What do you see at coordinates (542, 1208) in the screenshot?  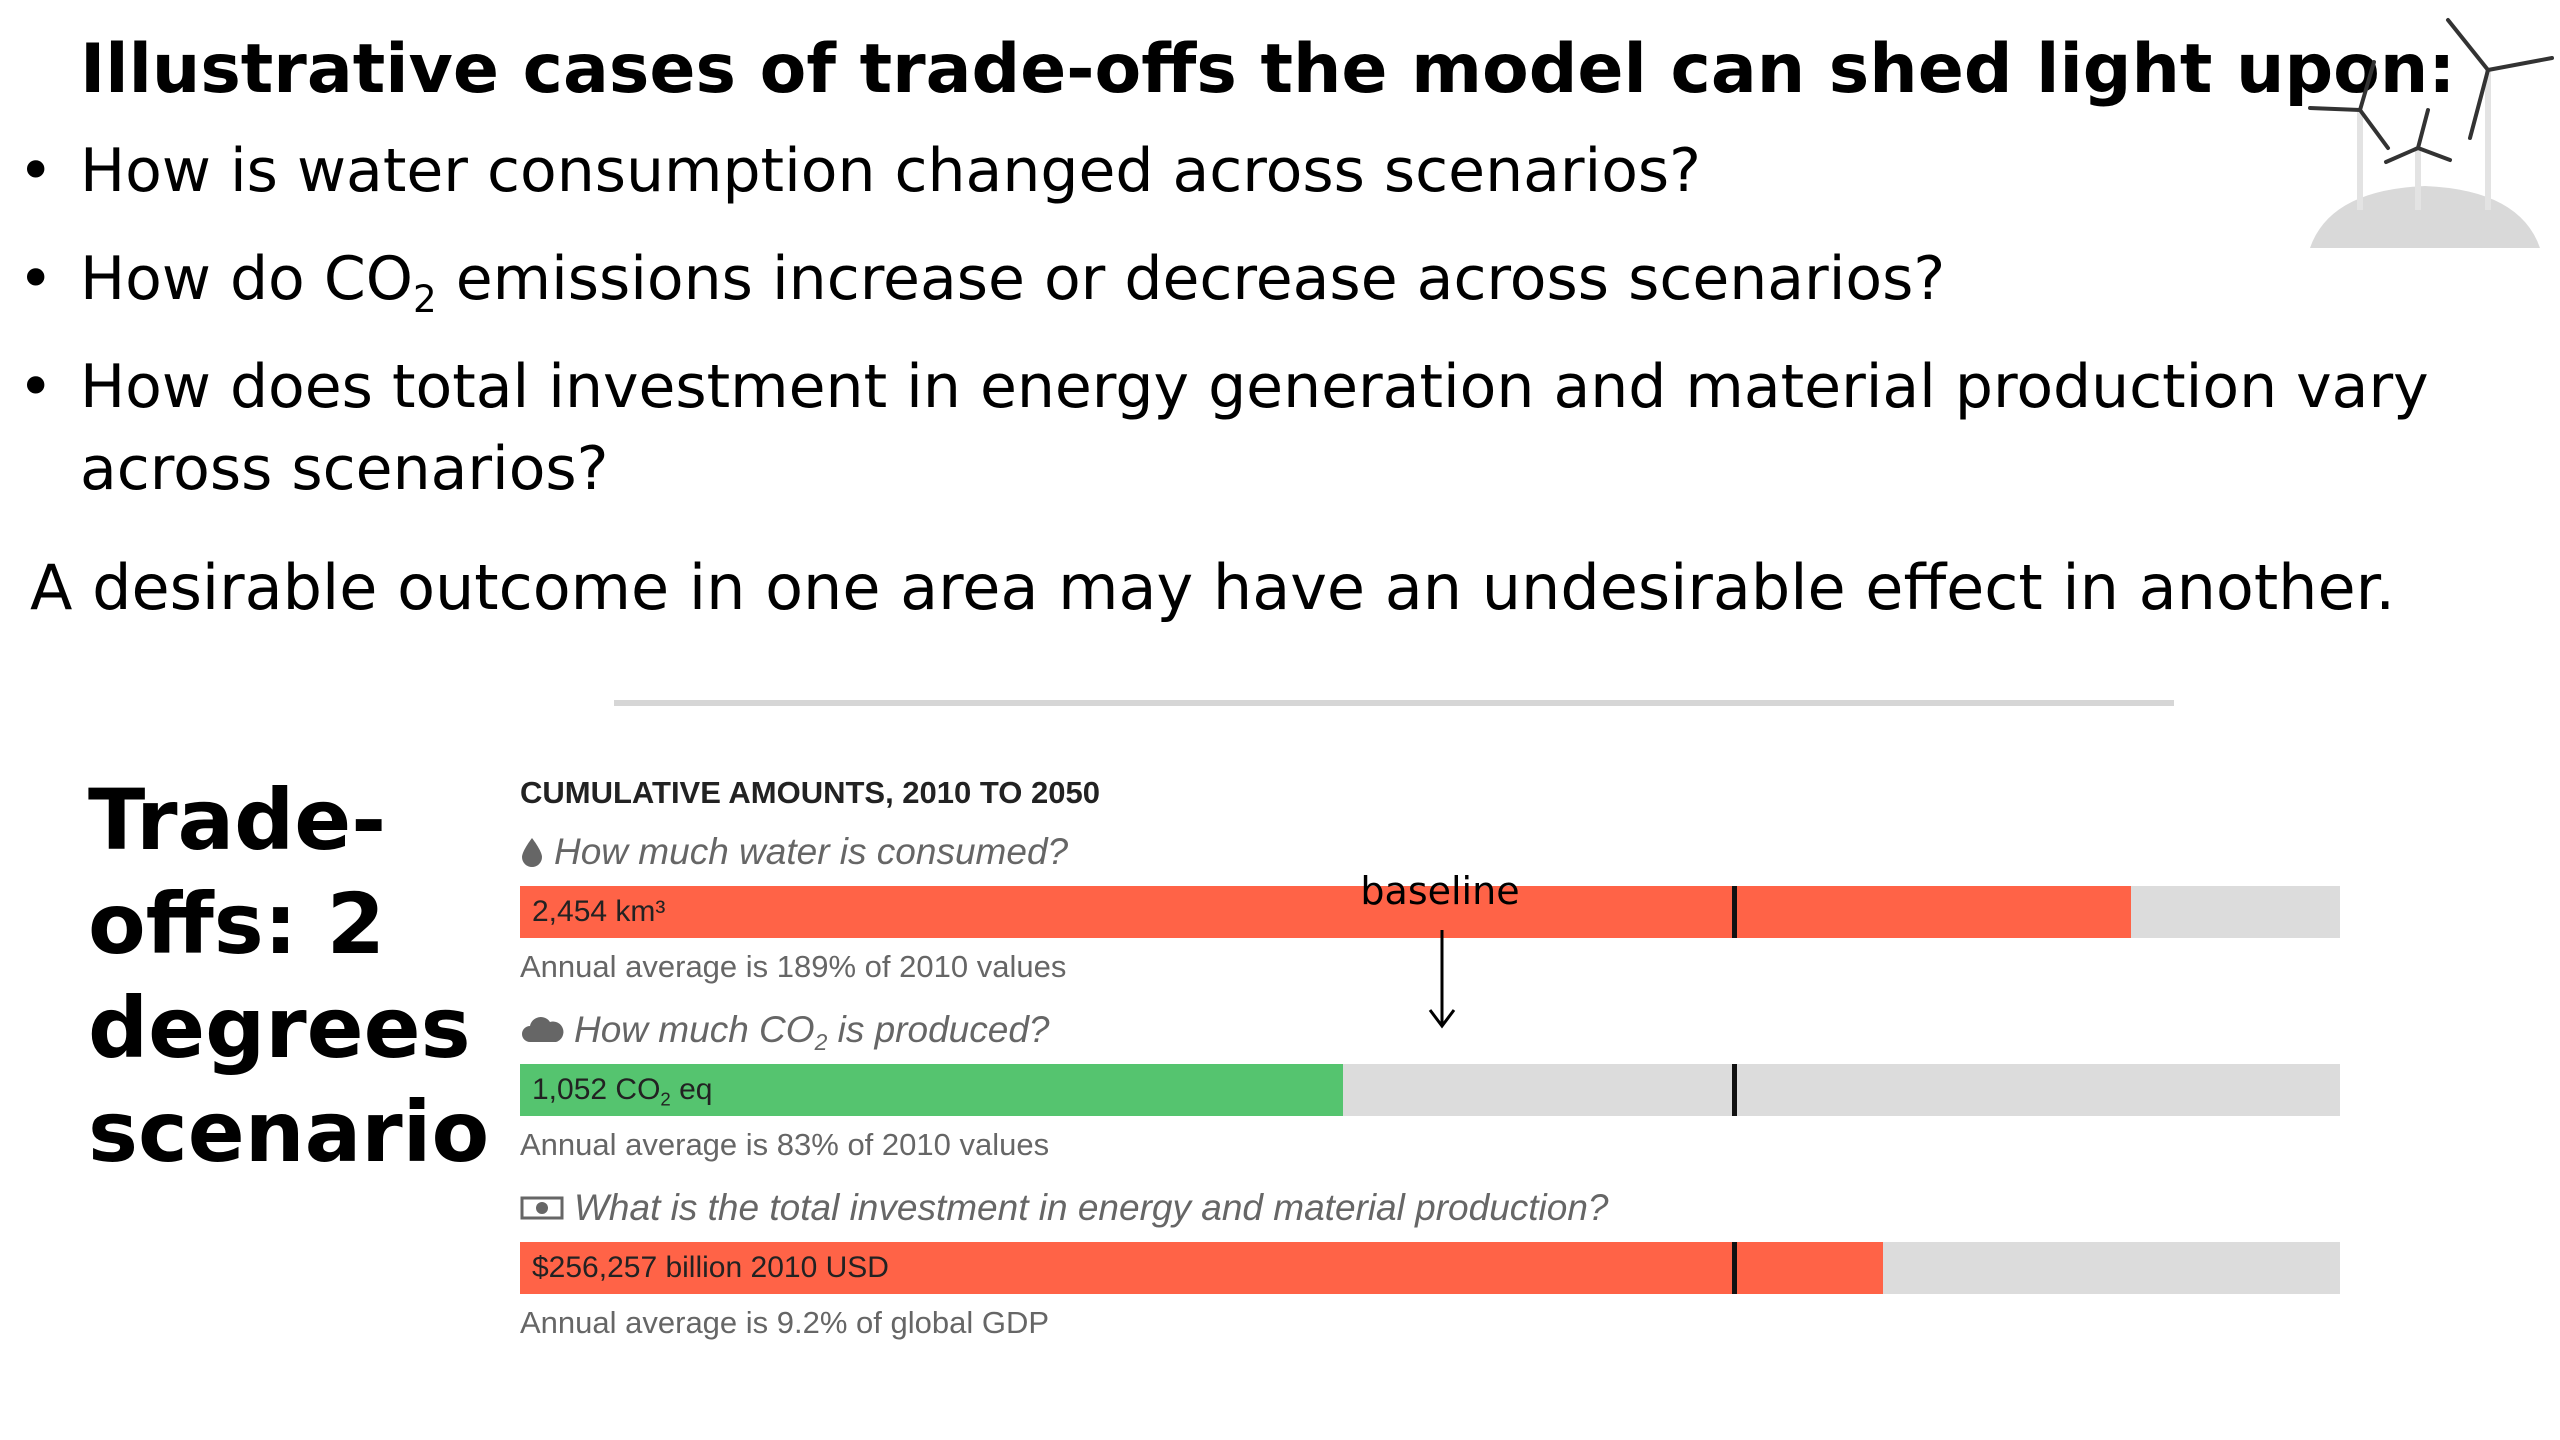 I see `money-bill-icon` at bounding box center [542, 1208].